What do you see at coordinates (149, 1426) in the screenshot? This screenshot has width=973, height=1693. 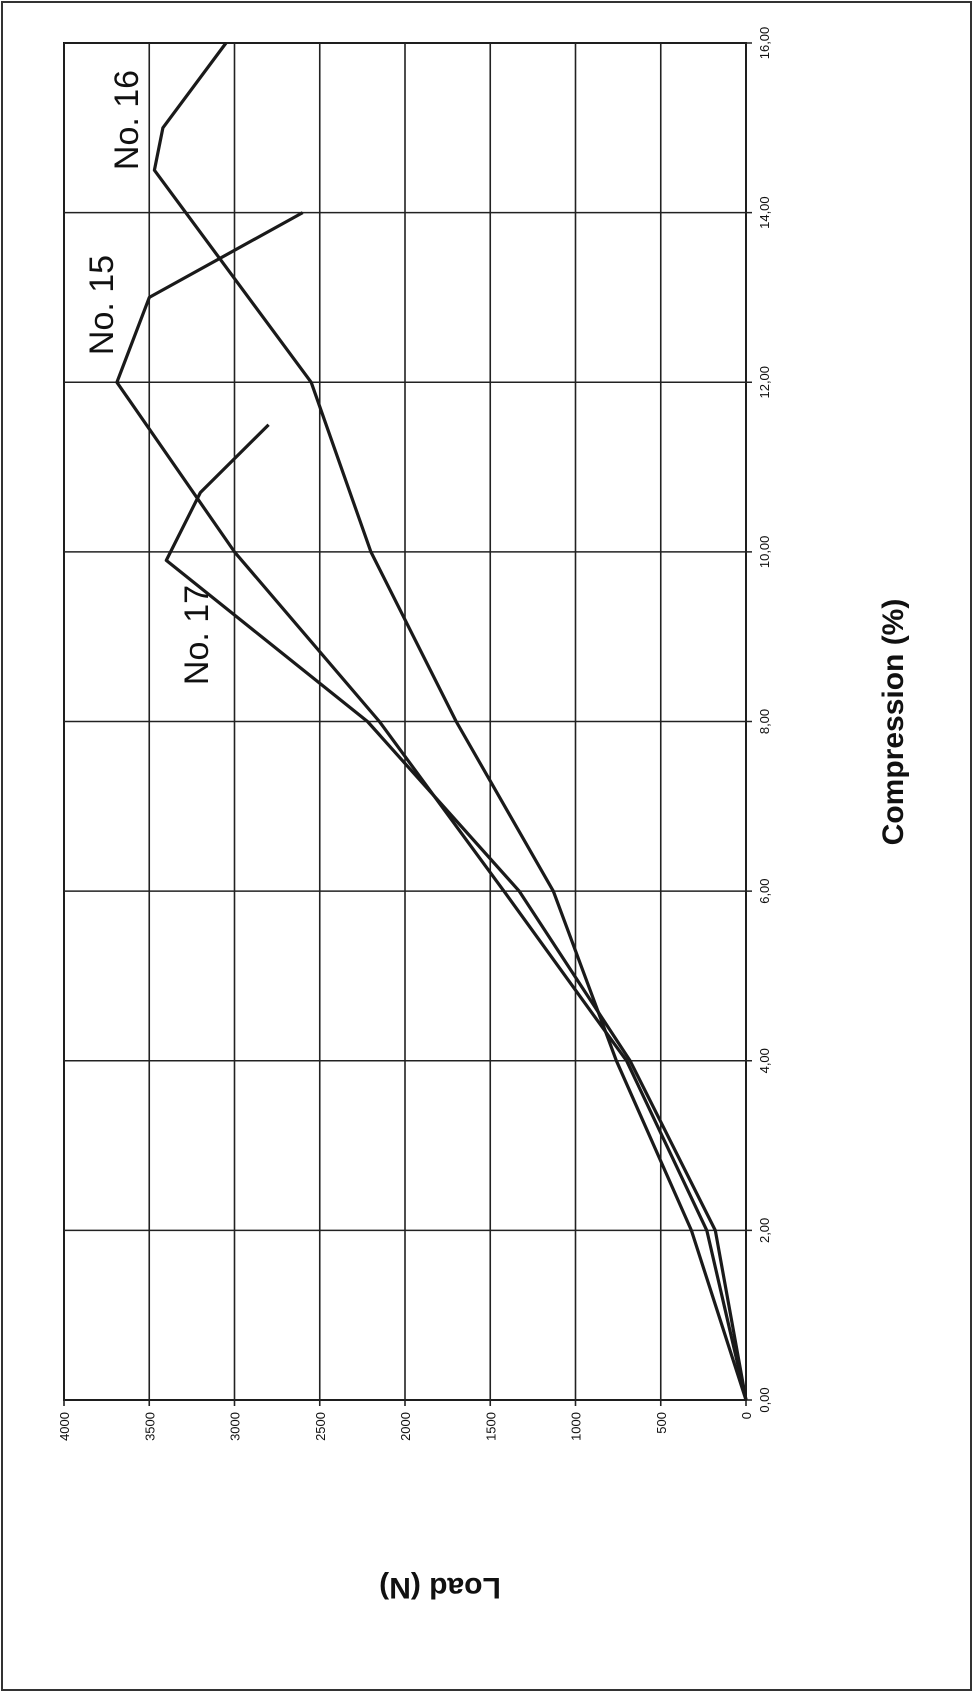 I see `y-tick-label: 3500` at bounding box center [149, 1426].